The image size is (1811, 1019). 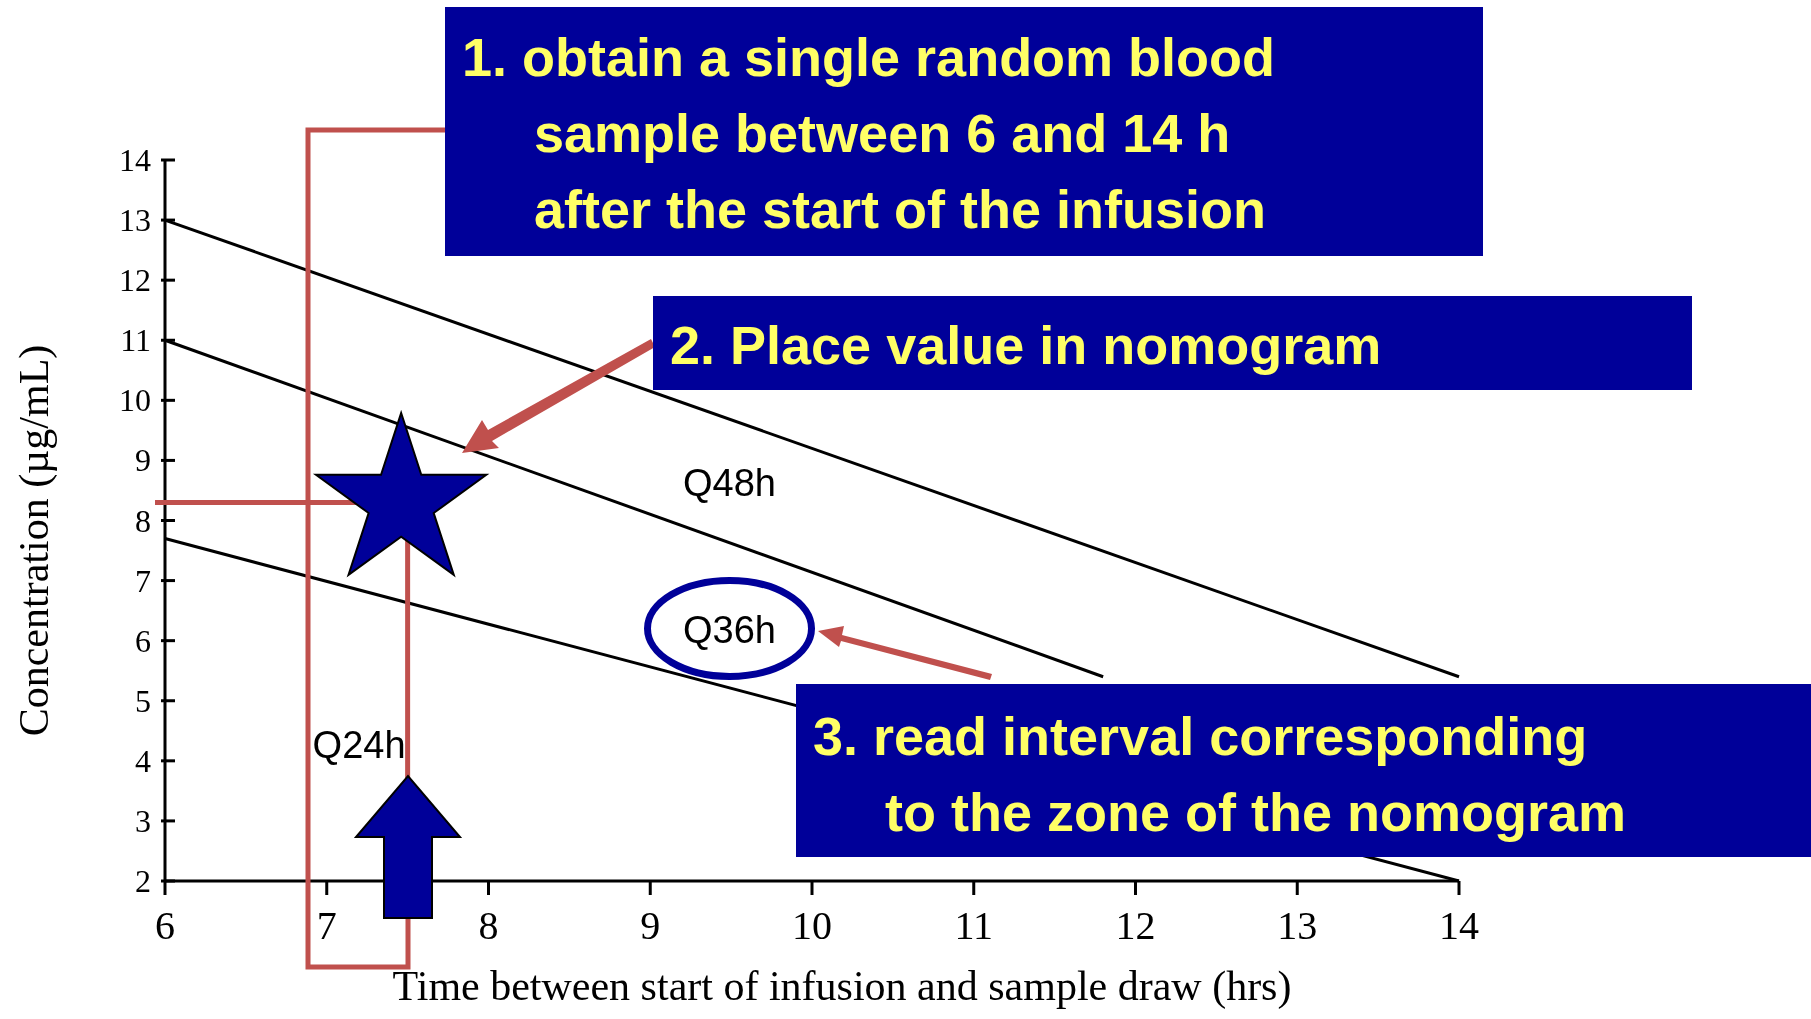 I want to click on y-tick-label: 6, so click(x=143, y=640).